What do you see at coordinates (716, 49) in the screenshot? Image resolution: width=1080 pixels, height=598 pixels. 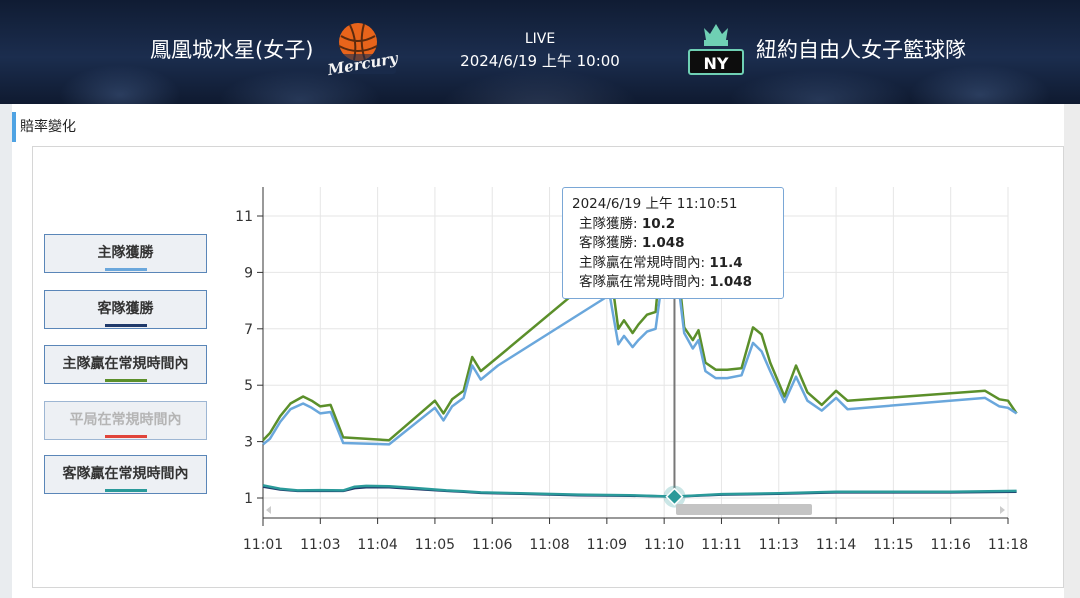 I see `liberty-logo: NY` at bounding box center [716, 49].